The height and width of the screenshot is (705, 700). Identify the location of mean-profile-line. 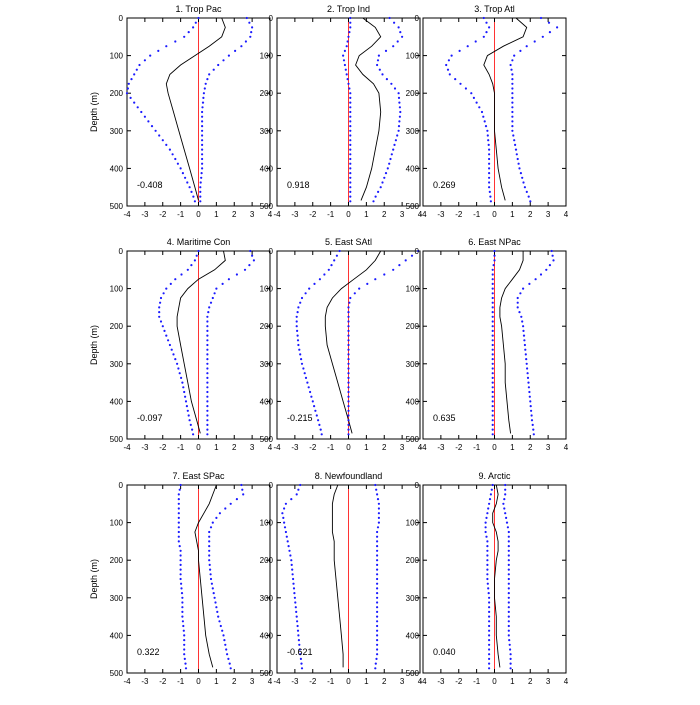
(337, 576).